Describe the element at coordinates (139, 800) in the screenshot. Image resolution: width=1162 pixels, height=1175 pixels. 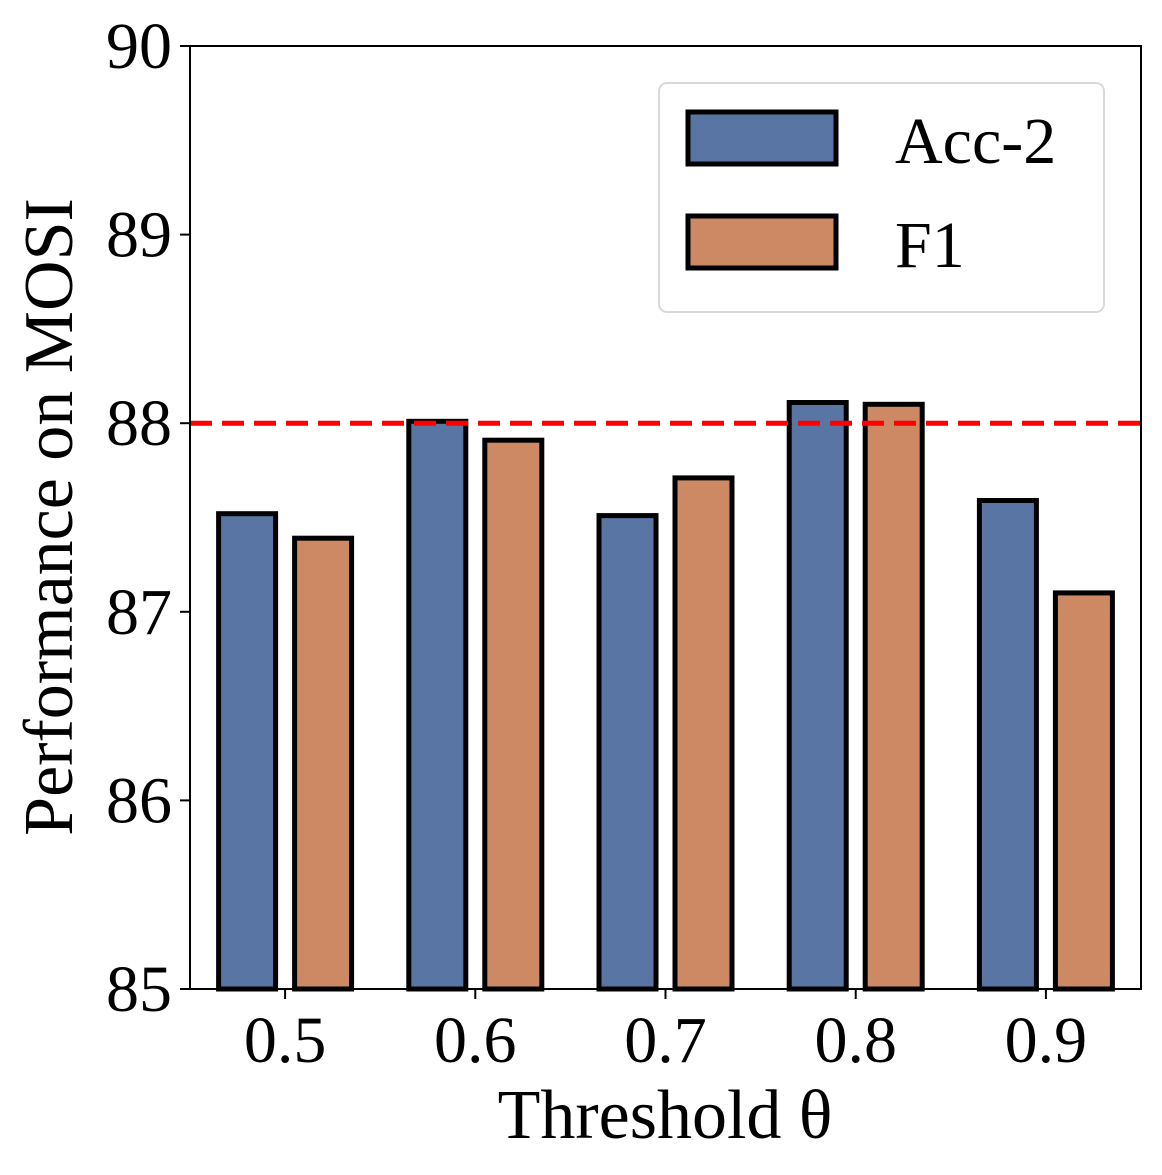
I see `y-tick-label-86: 86` at that location.